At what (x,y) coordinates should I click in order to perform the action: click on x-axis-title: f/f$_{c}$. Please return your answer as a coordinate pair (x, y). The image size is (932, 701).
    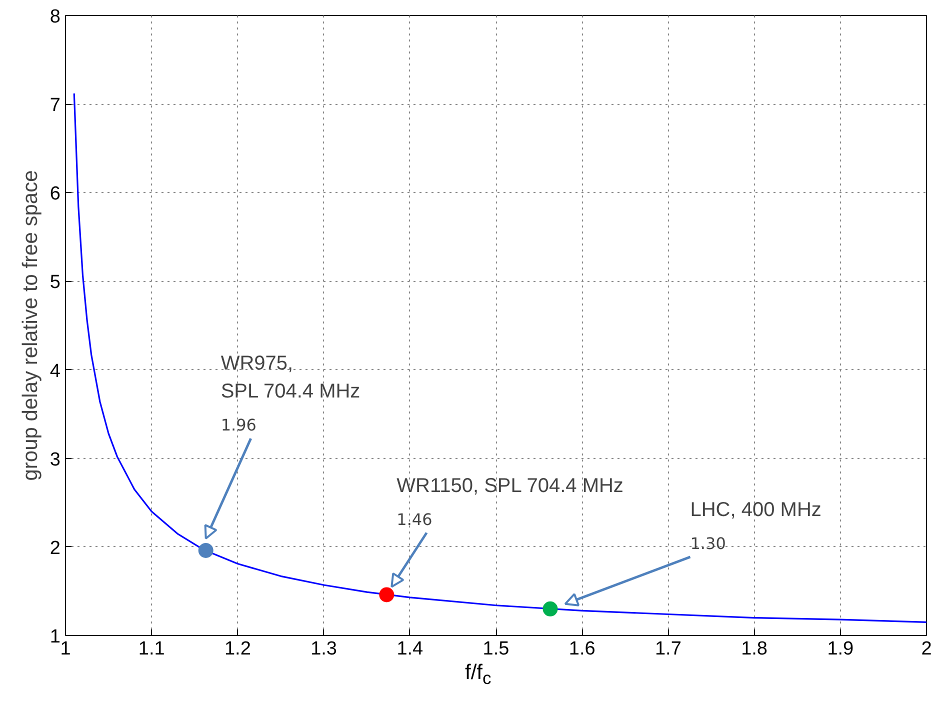
    Looking at the image, I should click on (478, 675).